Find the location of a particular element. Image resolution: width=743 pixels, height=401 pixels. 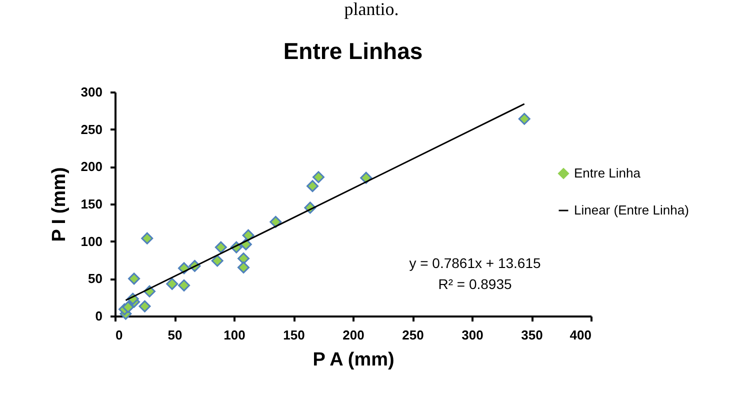

y-tick-label: 50 is located at coordinates (95, 278).